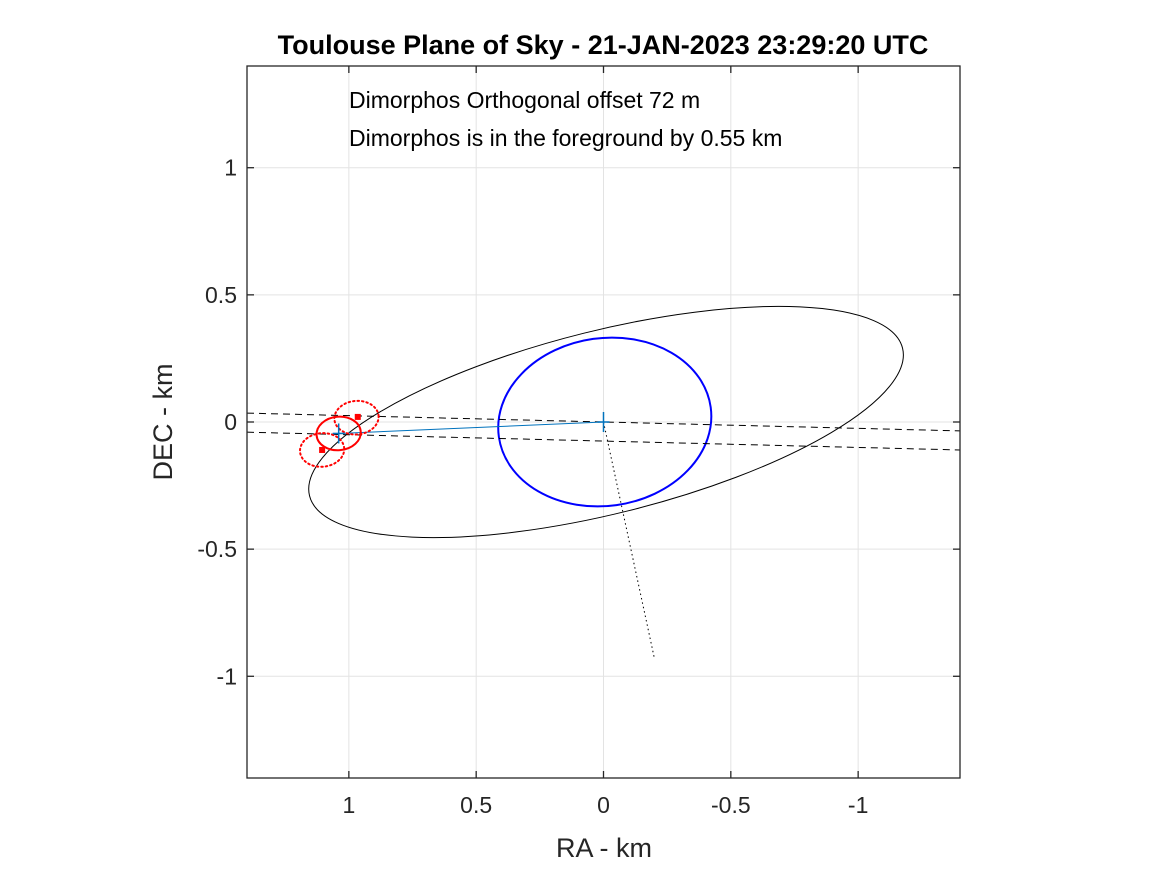 This screenshot has width=1167, height=875. Describe the element at coordinates (858, 805) in the screenshot. I see `x-tick-label: -1` at that location.